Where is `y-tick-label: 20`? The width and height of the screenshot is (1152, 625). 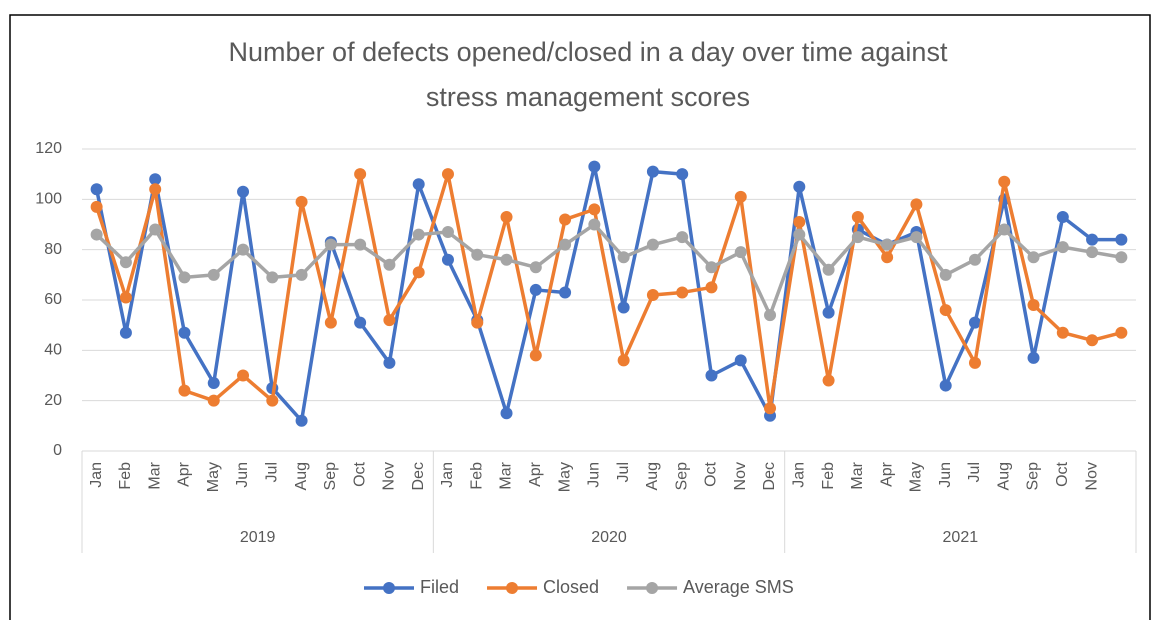
y-tick-label: 20 is located at coordinates (53, 400).